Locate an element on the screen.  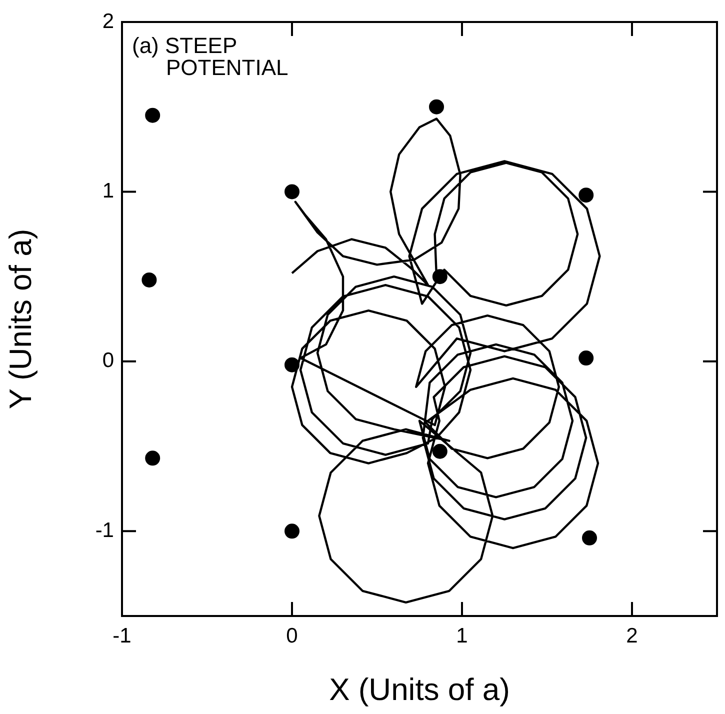
x-tick-label: 1 is located at coordinates (462, 636).